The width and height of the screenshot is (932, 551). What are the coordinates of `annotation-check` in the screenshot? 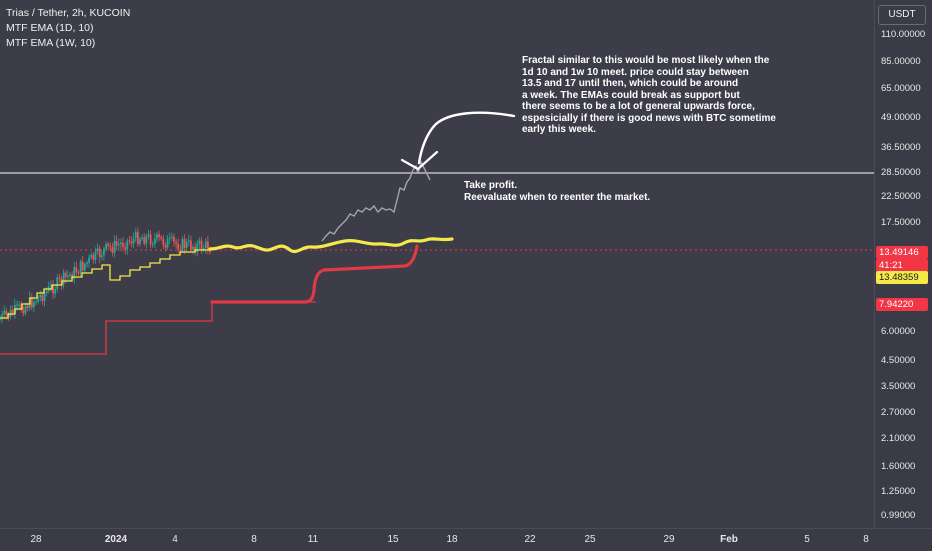 It's located at (419, 160).